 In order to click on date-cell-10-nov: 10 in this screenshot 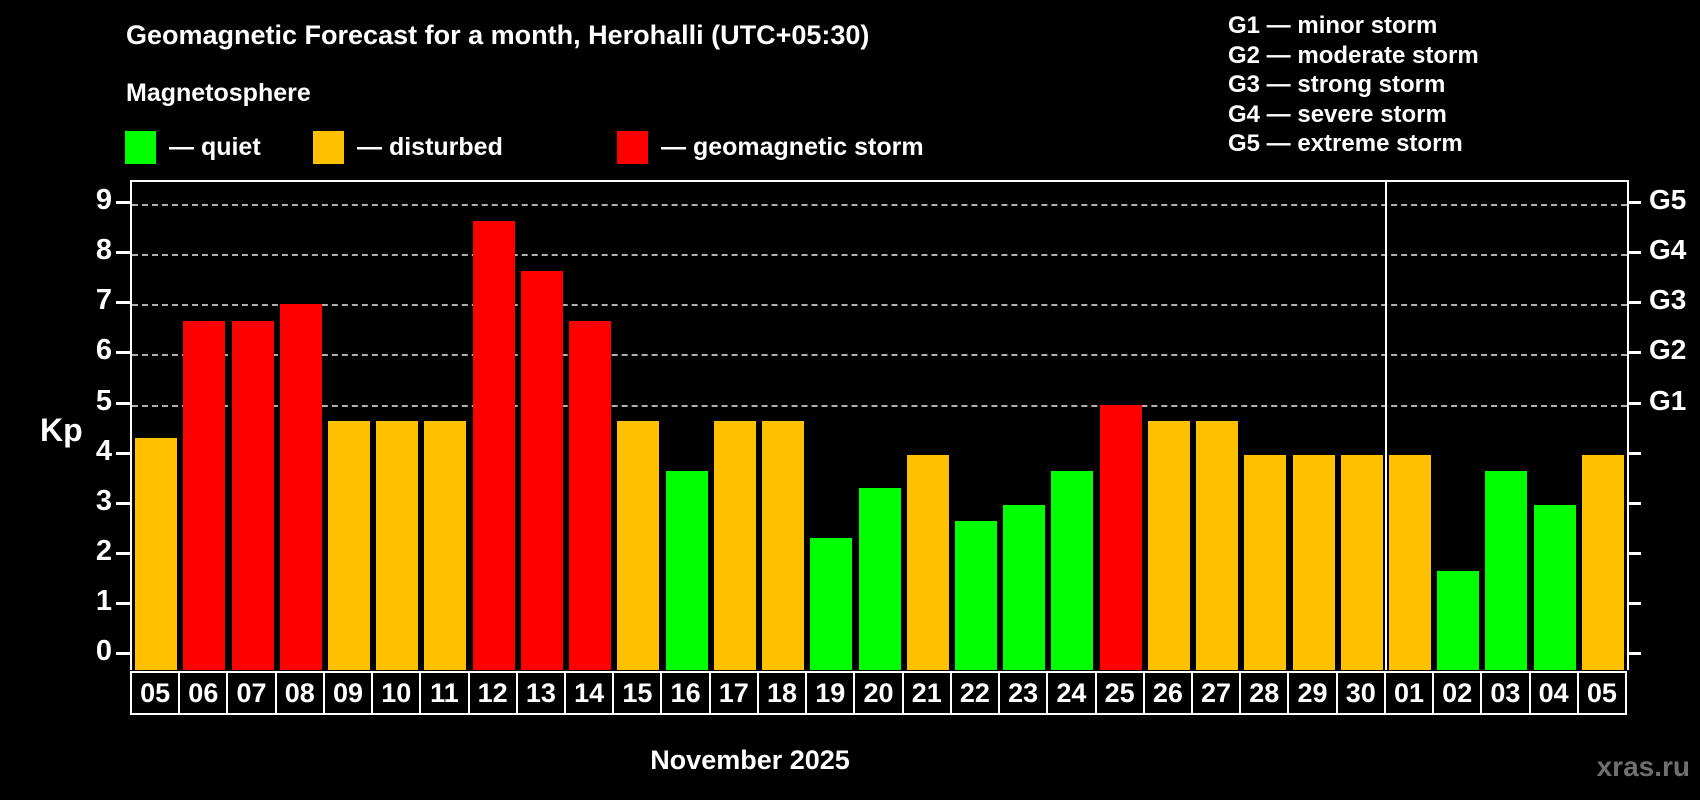, I will do `click(396, 693)`.